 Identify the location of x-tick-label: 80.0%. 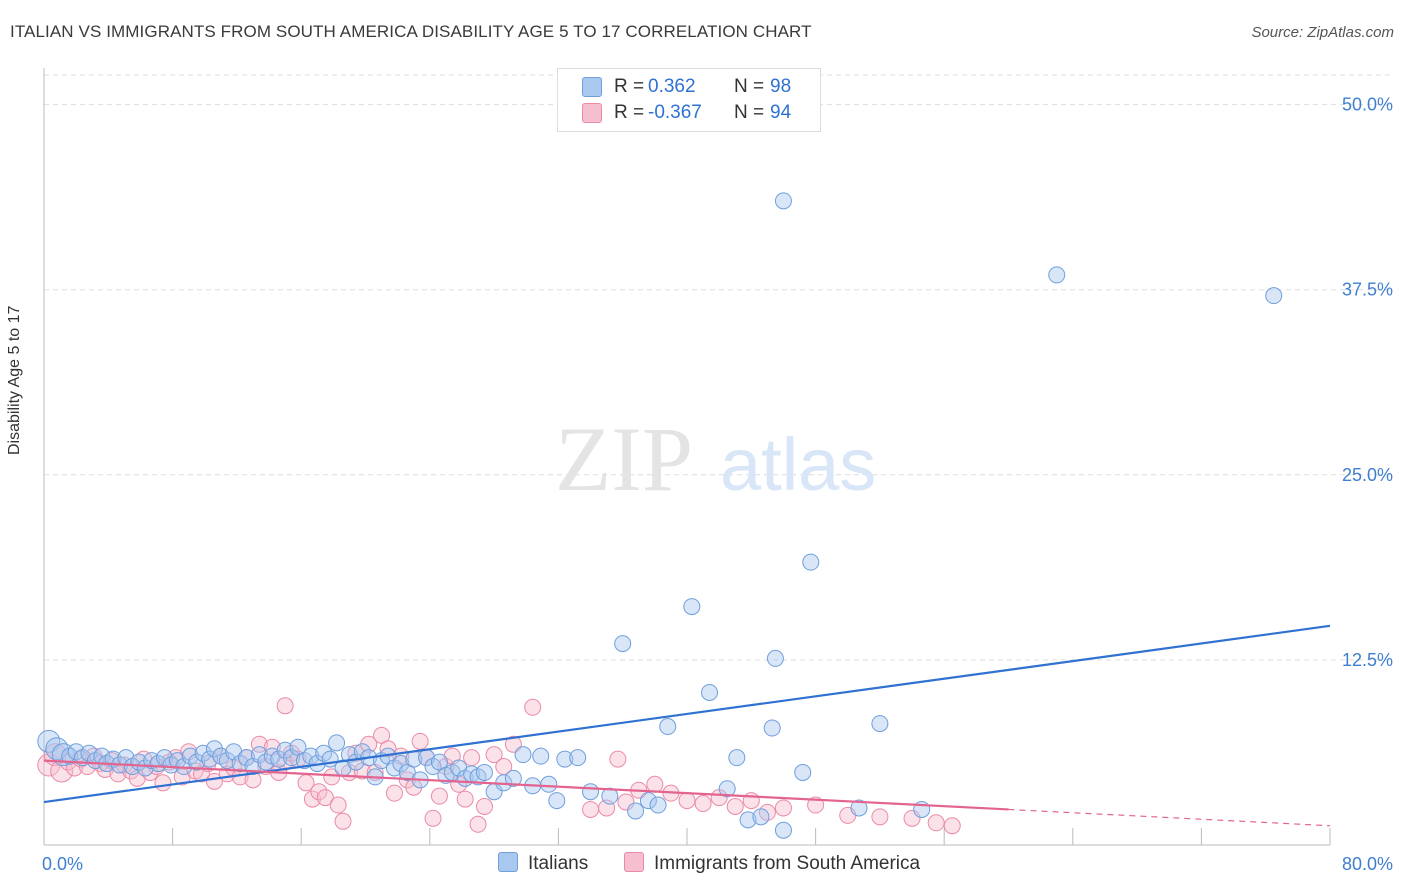
(1367, 864).